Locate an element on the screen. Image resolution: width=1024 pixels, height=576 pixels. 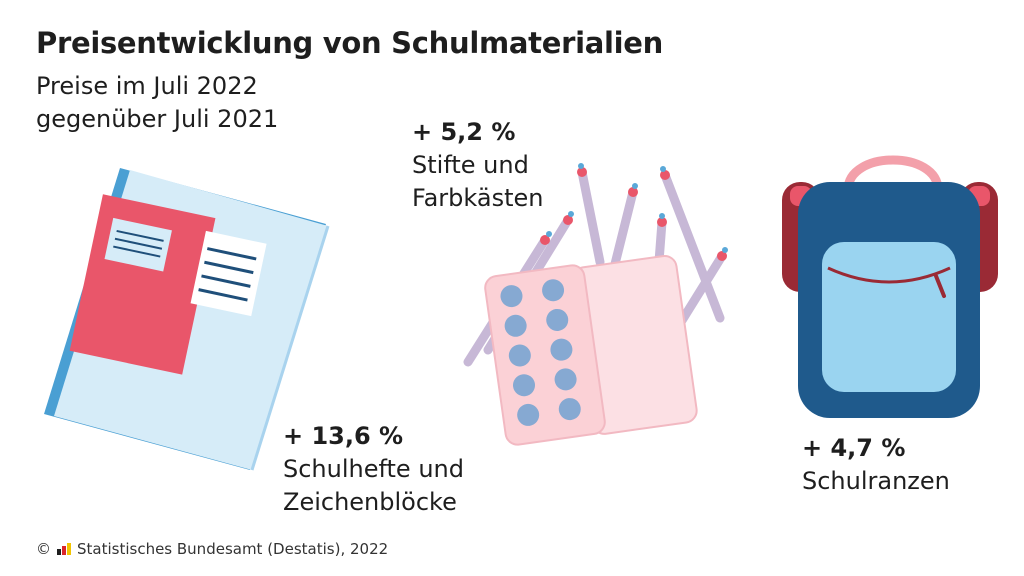
stat-schulhefte: + 13,6 % Schulhefte und Zeichenblöcke is located at coordinates (373, 469).